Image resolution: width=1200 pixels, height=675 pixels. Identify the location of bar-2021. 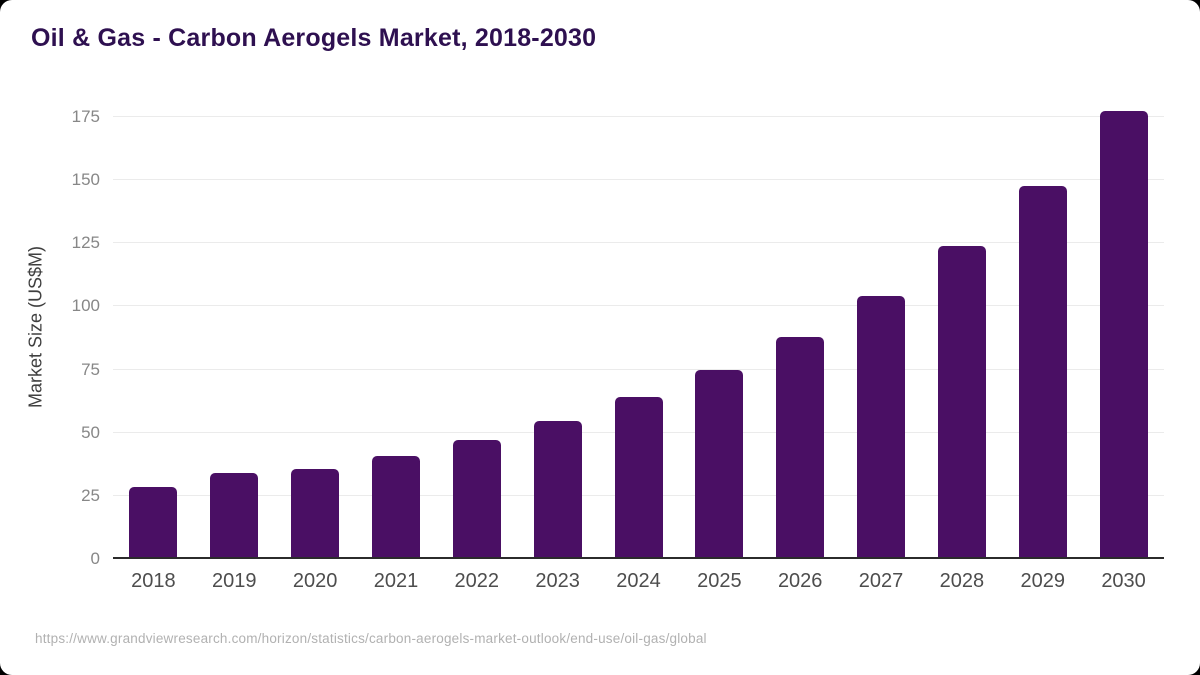
(395, 507).